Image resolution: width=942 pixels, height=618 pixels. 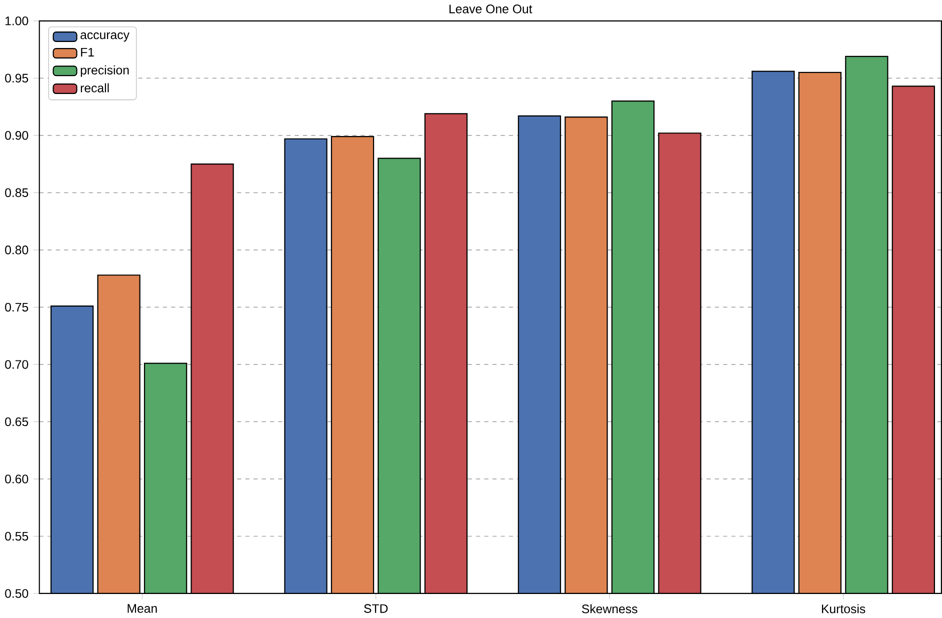 What do you see at coordinates (16, 421) in the screenshot?
I see `y-tick-label: 0.65` at bounding box center [16, 421].